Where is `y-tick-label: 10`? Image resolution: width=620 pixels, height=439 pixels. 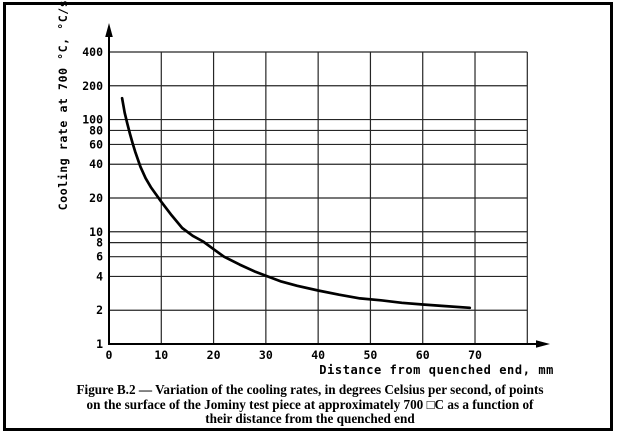
y-tick-label: 10 is located at coordinates (96, 232).